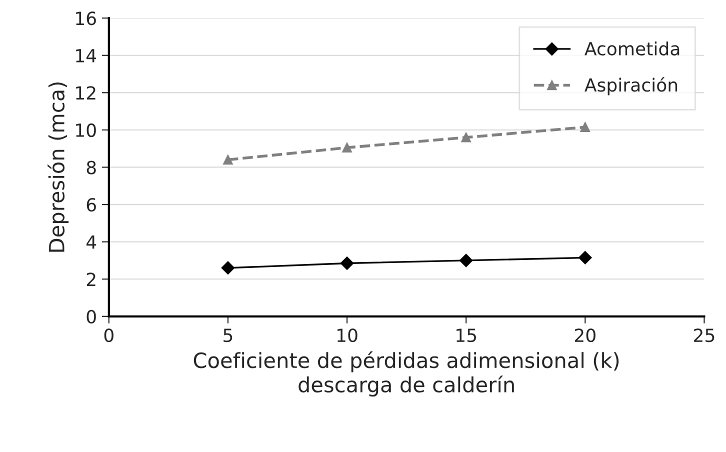 This screenshot has width=726, height=452. What do you see at coordinates (406, 374) in the screenshot?
I see `x-axis-title: Coeficiente de pérdidas adimensional (k) descarga de calderín` at bounding box center [406, 374].